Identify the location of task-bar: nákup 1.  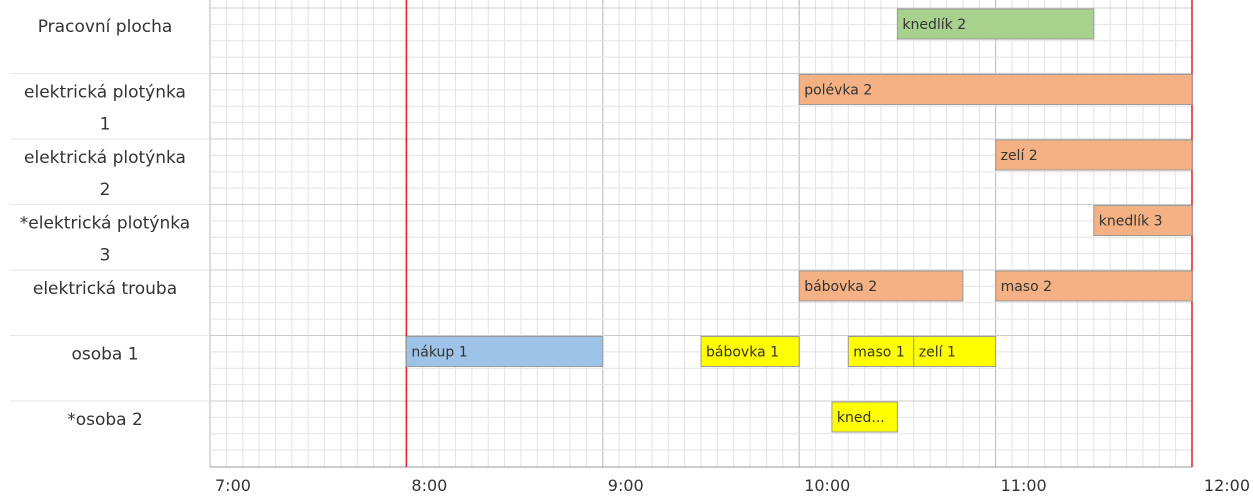
(504, 352).